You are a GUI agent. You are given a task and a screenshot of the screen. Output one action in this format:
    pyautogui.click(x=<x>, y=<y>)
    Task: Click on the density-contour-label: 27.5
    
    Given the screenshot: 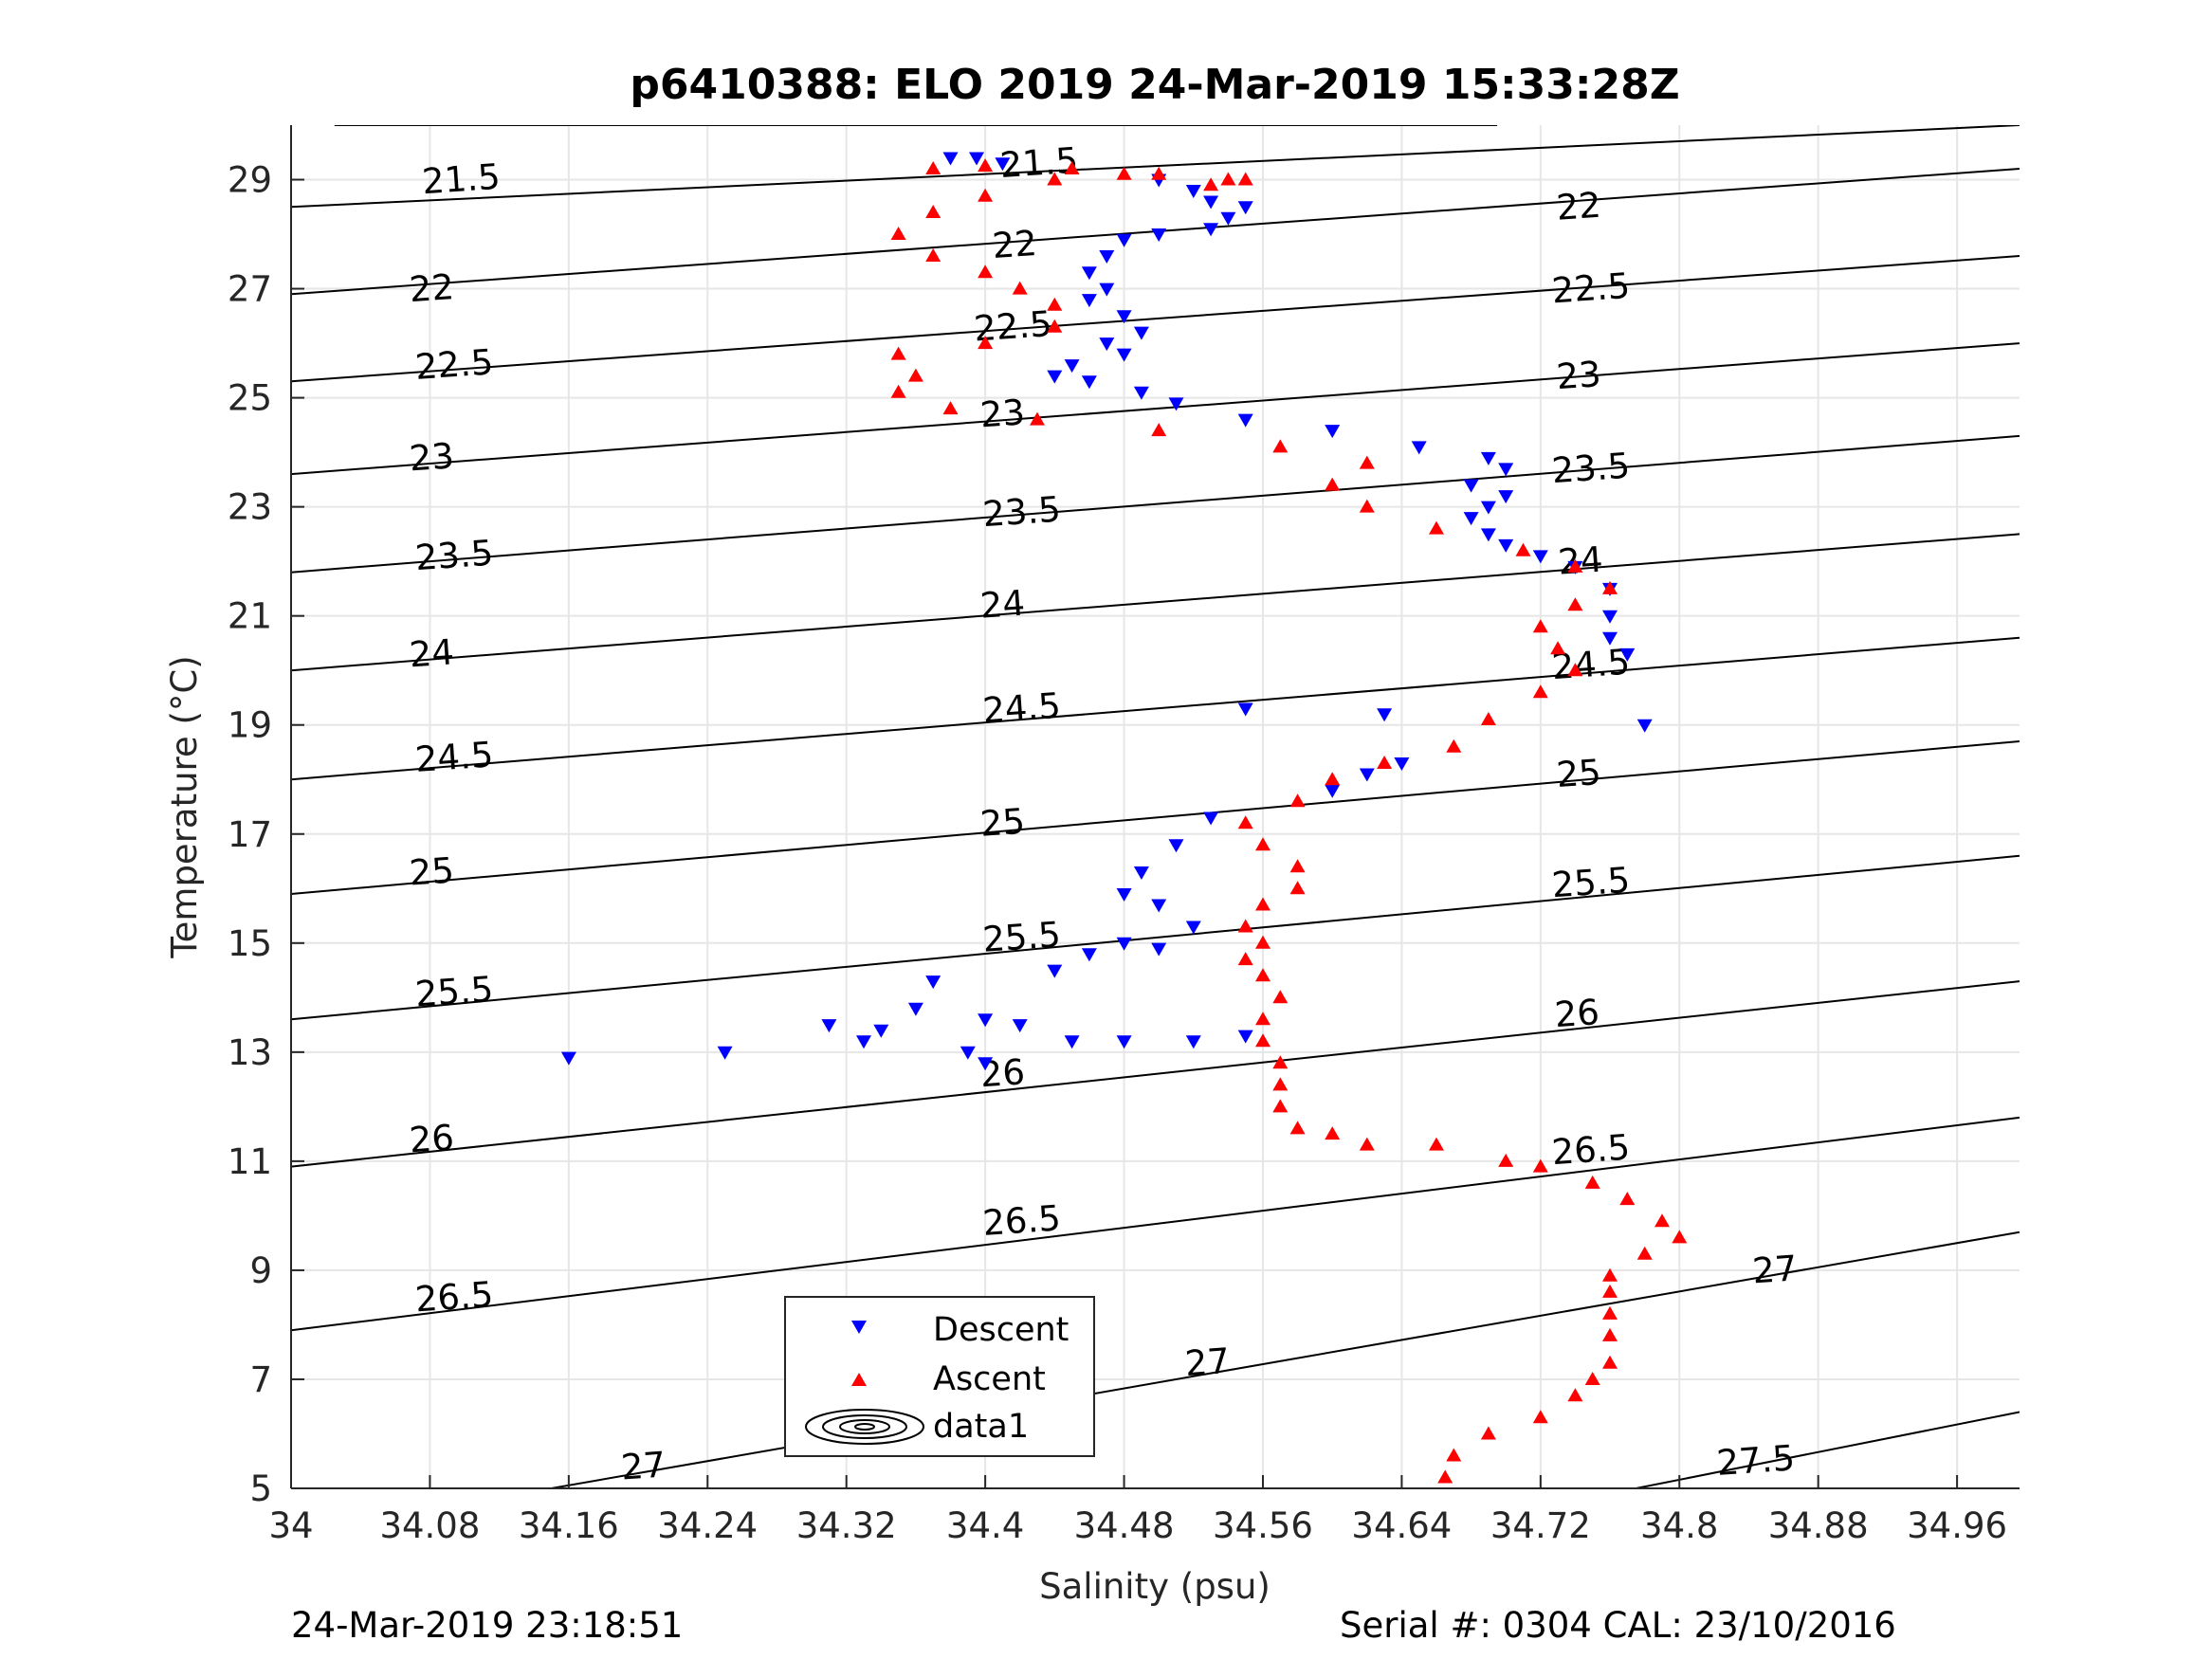 What is the action you would take?
    pyautogui.click(x=1755, y=1460)
    